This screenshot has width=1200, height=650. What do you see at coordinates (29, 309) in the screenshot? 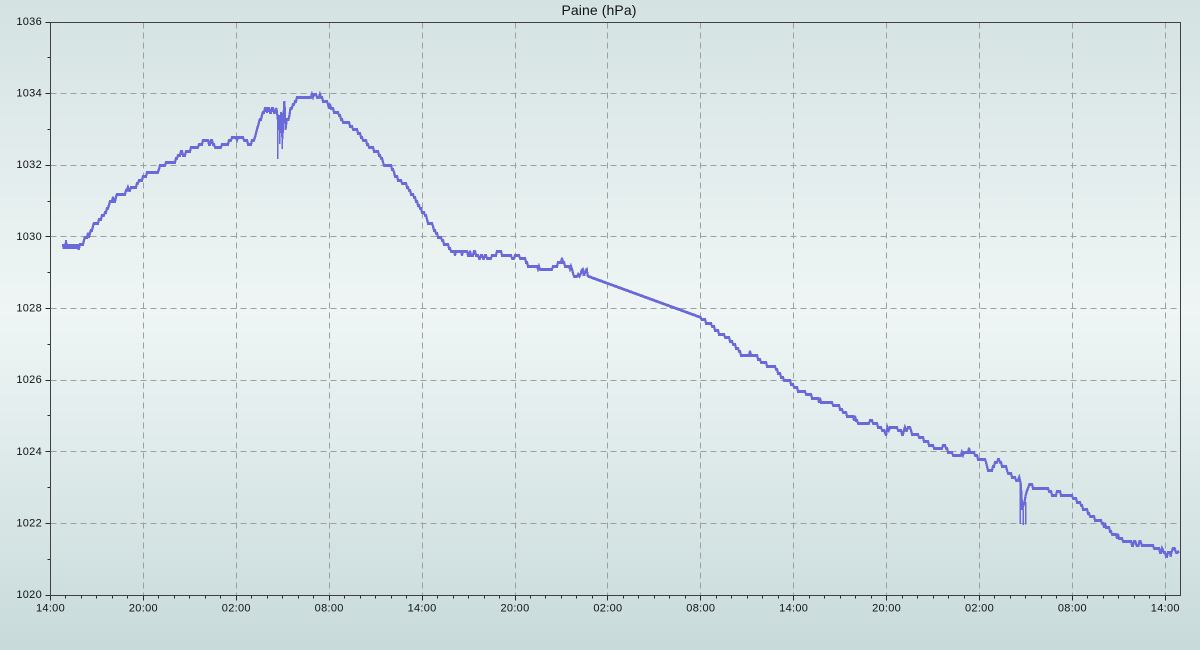
I see `svg-text: 1028` at bounding box center [29, 309].